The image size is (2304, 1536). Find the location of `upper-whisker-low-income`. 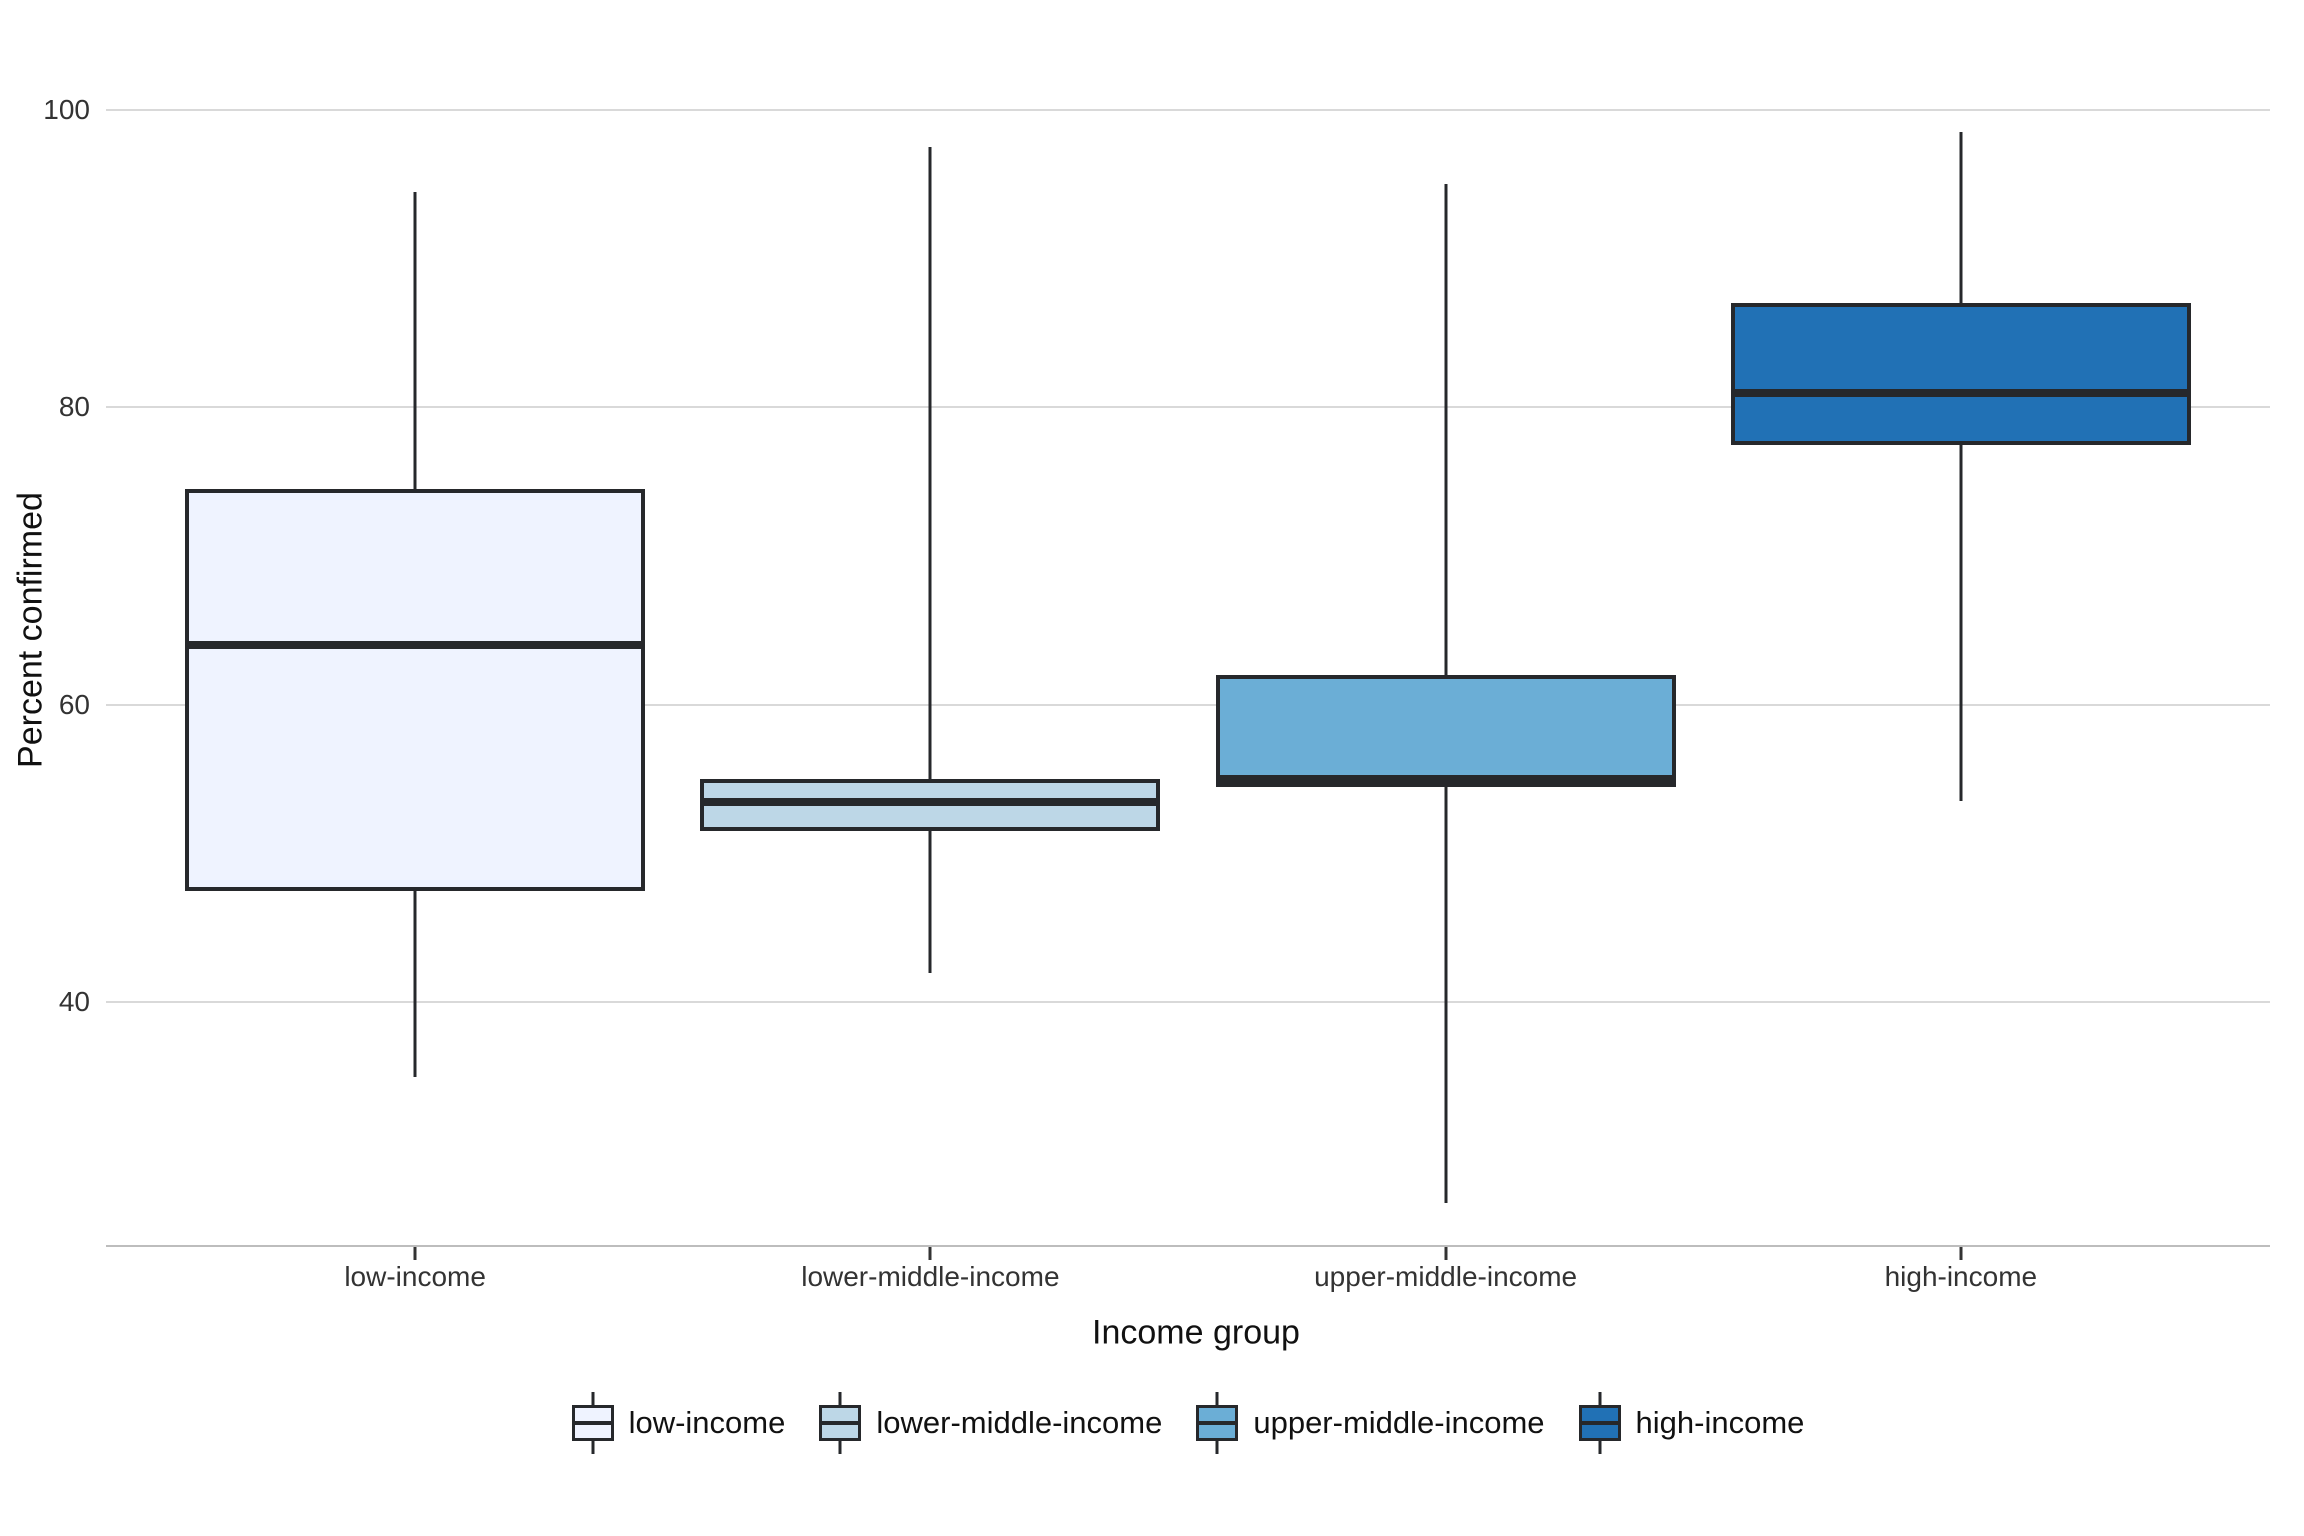

upper-whisker-low-income is located at coordinates (415, 340).